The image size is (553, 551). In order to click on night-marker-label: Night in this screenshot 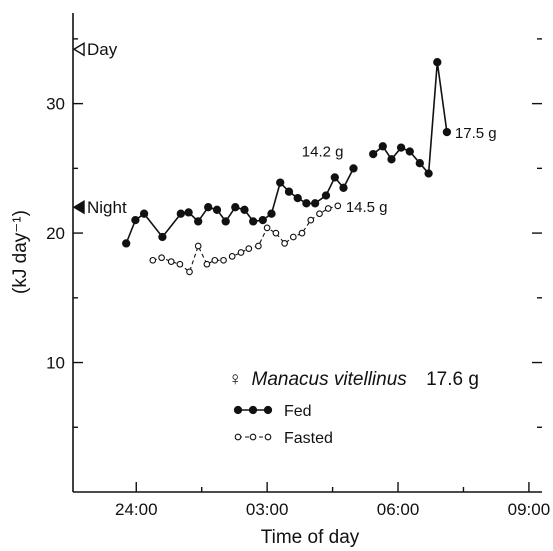, I will do `click(107, 207)`.